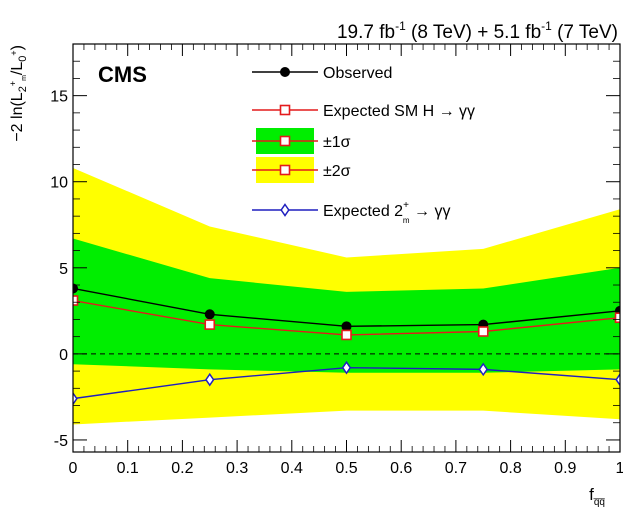  What do you see at coordinates (285, 210) in the screenshot?
I see `legend-expected-alt-marker` at bounding box center [285, 210].